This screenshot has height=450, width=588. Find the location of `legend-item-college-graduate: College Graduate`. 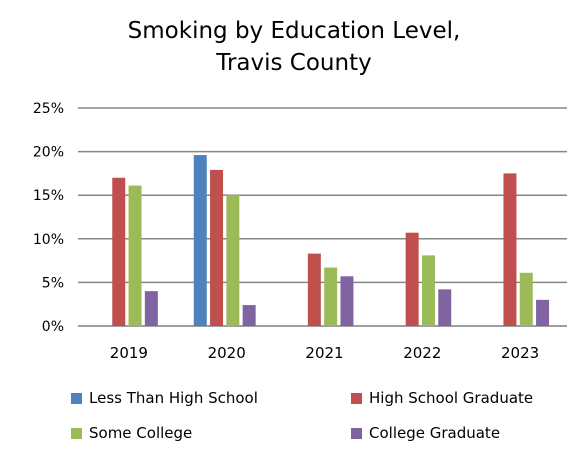

legend-item-college-graduate: College Graduate is located at coordinates (425, 433).